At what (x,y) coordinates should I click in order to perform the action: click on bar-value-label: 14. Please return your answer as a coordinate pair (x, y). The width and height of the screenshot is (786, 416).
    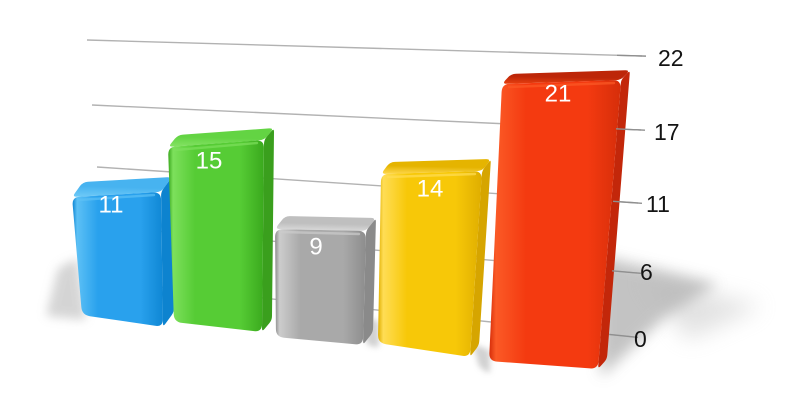
    Looking at the image, I should click on (430, 189).